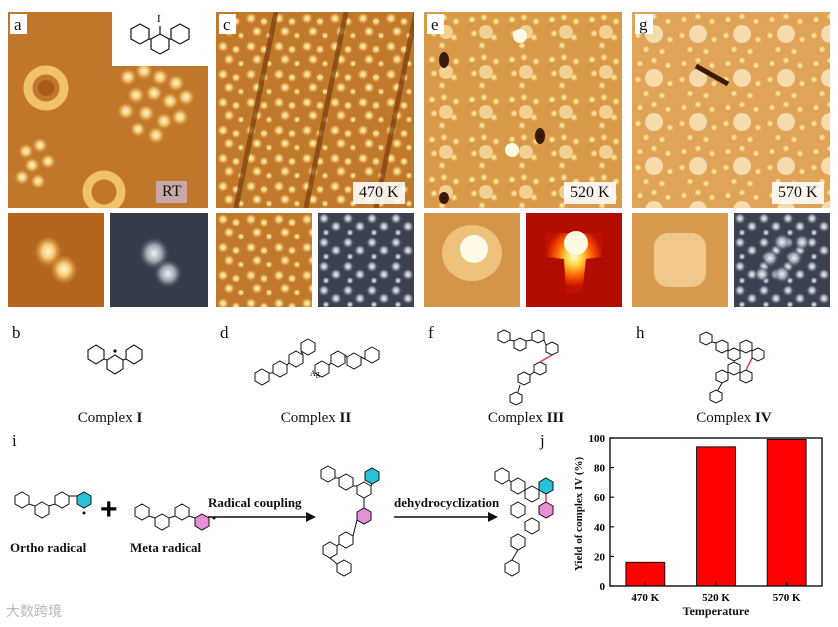 The height and width of the screenshot is (627, 838). Describe the element at coordinates (224, 332) in the screenshot. I see `panel-label-d: d` at that location.